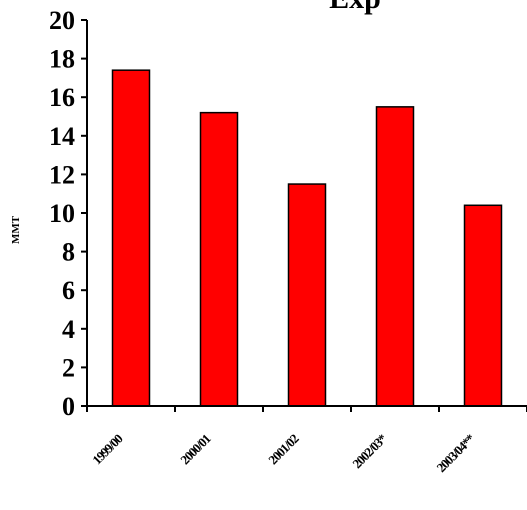 The width and height of the screenshot is (527, 510). What do you see at coordinates (68, 290) in the screenshot?
I see `y-tick-label: 6` at bounding box center [68, 290].